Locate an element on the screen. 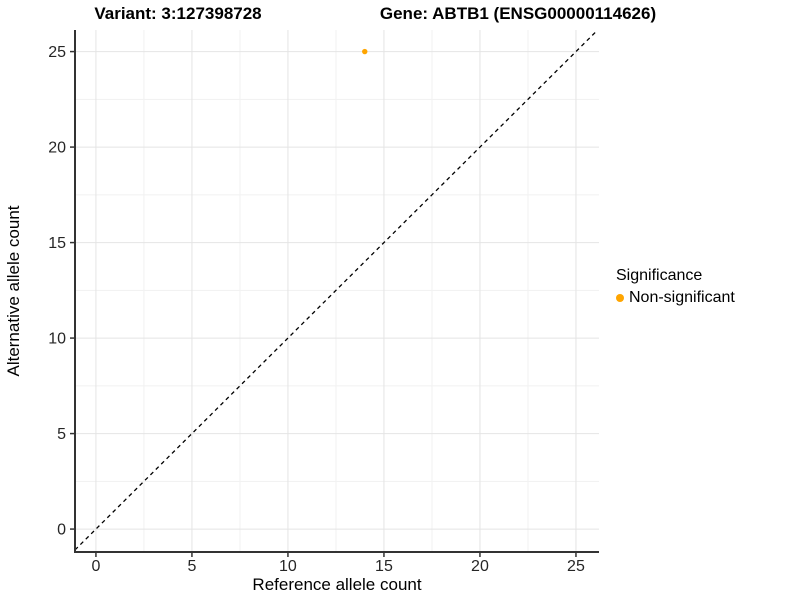 This screenshot has width=800, height=600. x-tick-label: 20 is located at coordinates (480, 566).